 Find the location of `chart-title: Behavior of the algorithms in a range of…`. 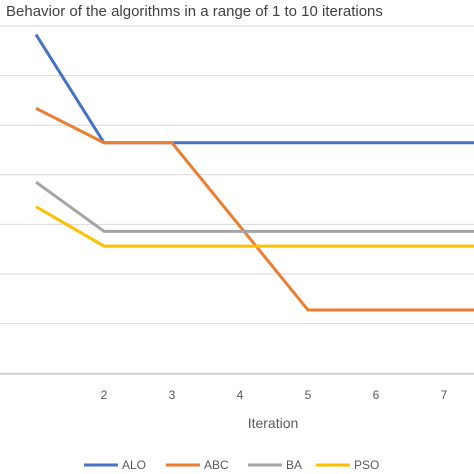

chart-title: Behavior of the algorithms in a range of… is located at coordinates (194, 11).